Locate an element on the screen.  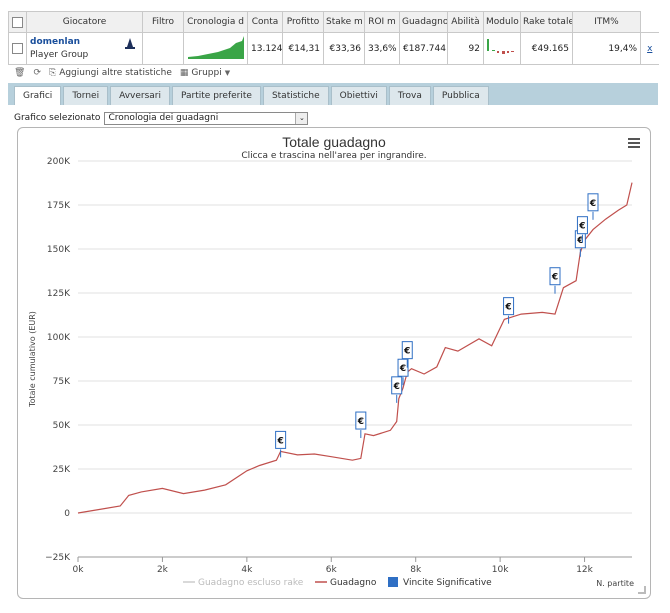
stake-value: €33,36 is located at coordinates (344, 48).